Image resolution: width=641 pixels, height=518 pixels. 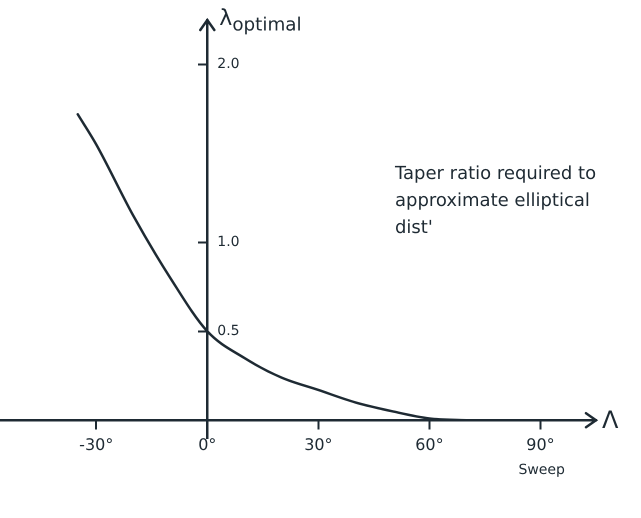 I want to click on y-tick-label: 2.0, so click(x=228, y=64).